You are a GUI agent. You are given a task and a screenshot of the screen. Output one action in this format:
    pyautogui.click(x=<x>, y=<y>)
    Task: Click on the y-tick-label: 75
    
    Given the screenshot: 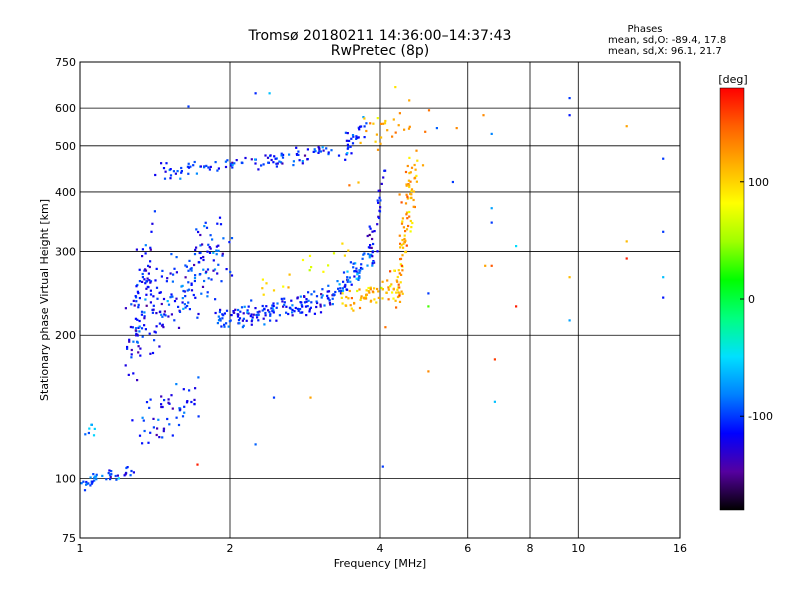 What is the action you would take?
    pyautogui.click(x=69, y=538)
    